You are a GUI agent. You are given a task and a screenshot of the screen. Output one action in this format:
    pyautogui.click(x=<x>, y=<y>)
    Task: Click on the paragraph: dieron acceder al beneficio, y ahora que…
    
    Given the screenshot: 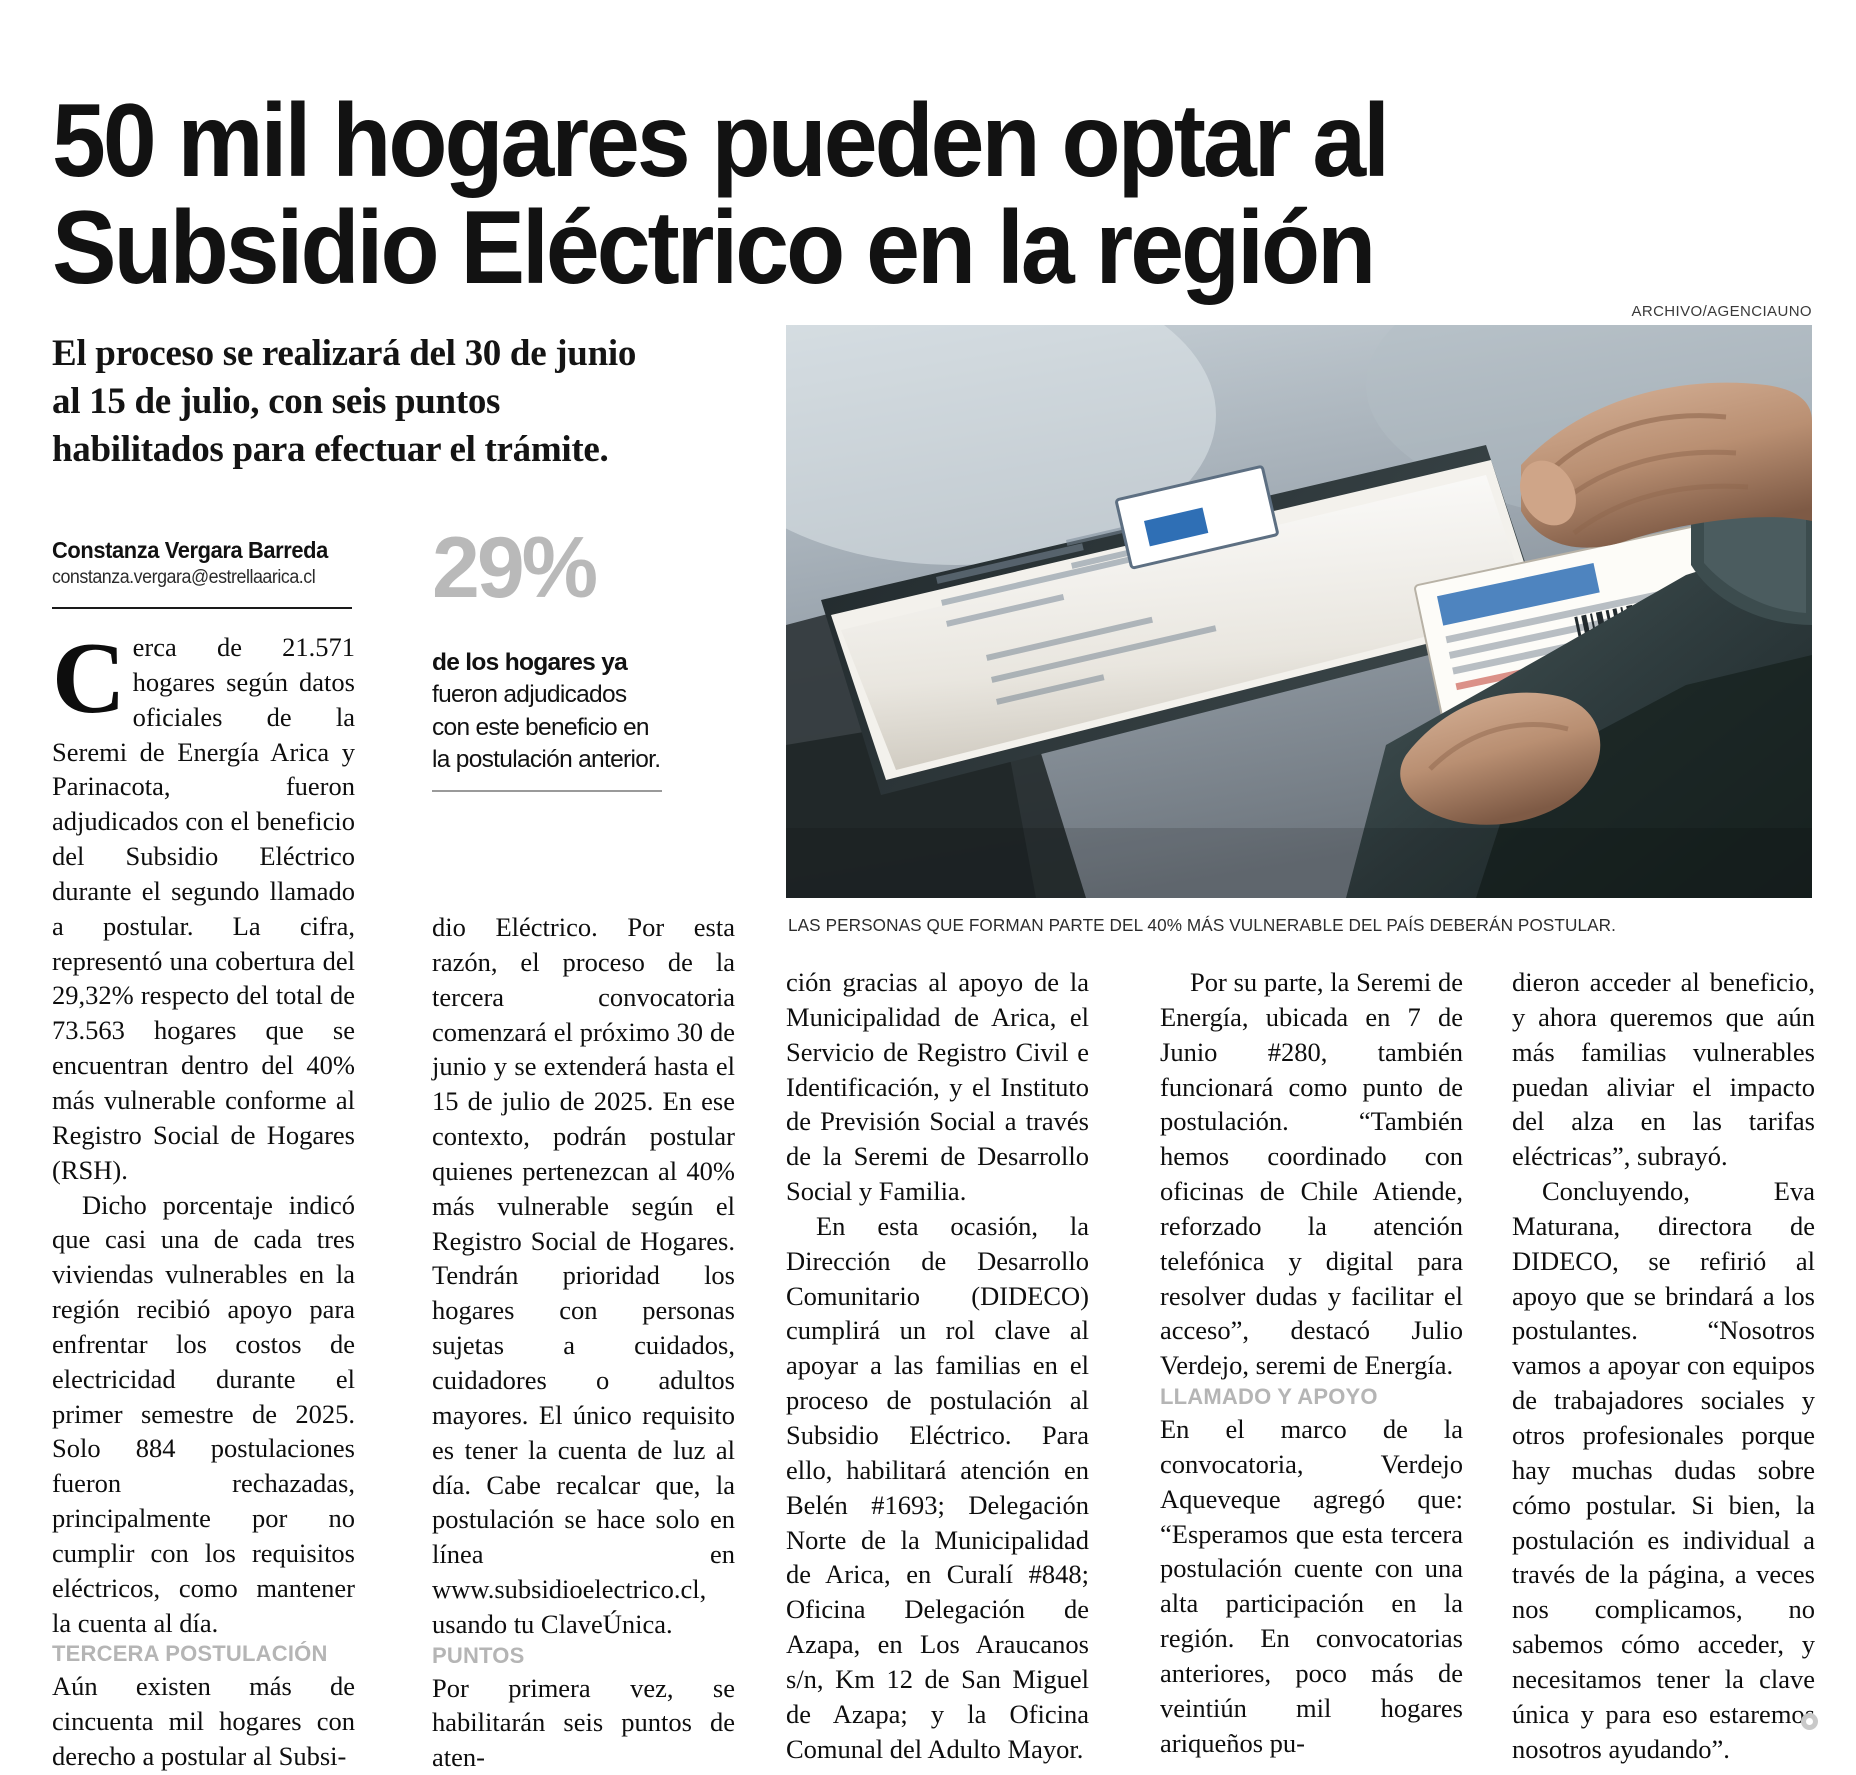 What is the action you would take?
    pyautogui.click(x=1663, y=1069)
    